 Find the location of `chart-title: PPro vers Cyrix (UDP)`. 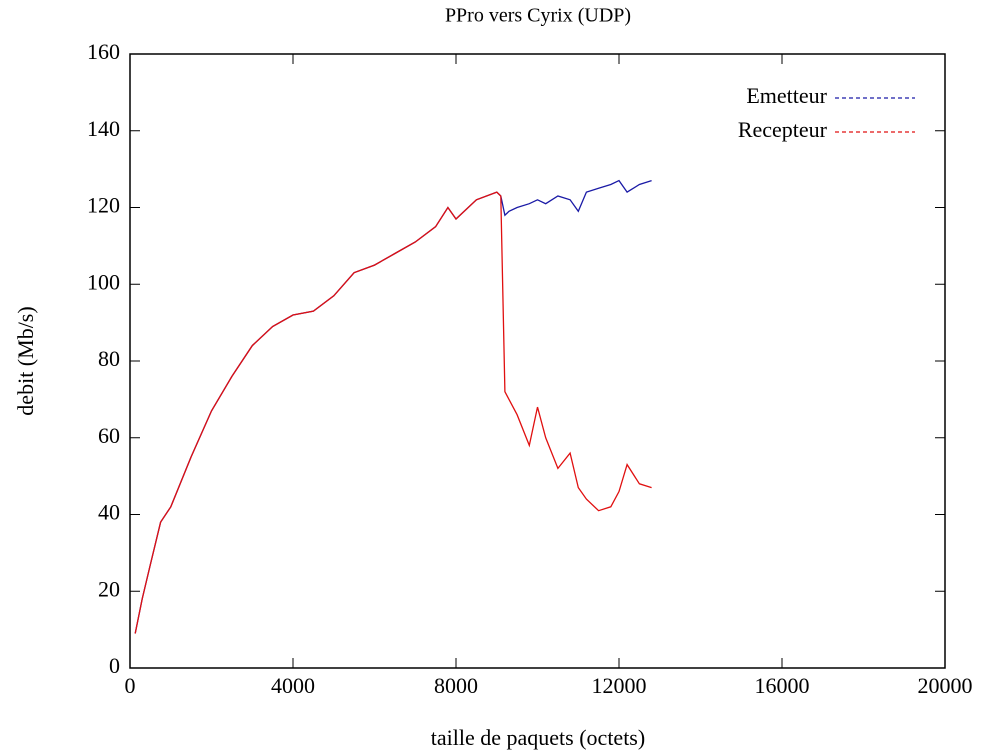

chart-title: PPro vers Cyrix (UDP) is located at coordinates (538, 16).